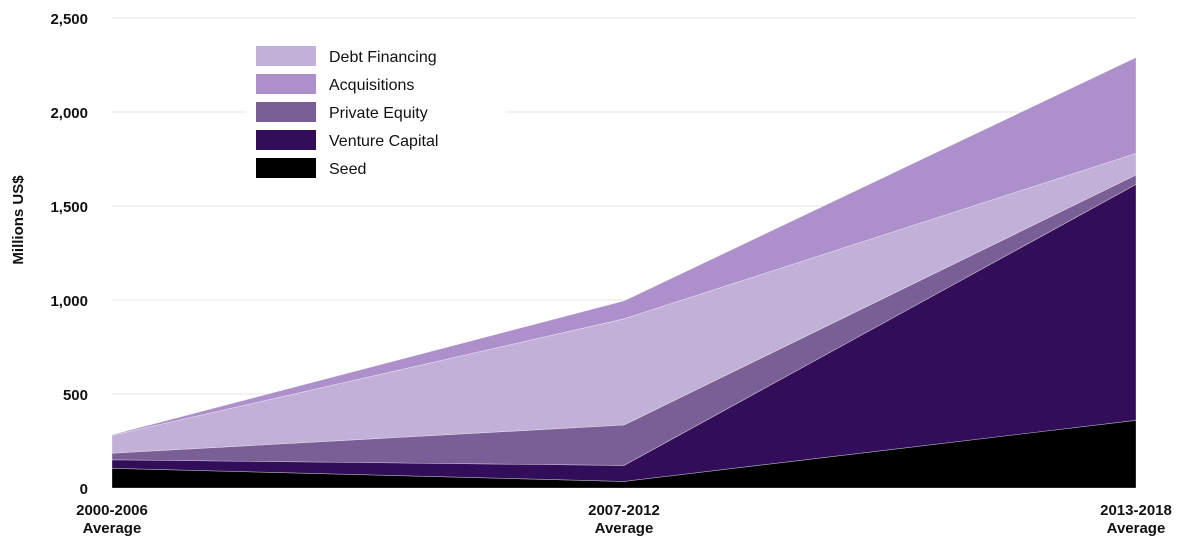 Image resolution: width=1180 pixels, height=542 pixels. Describe the element at coordinates (286, 84) in the screenshot. I see `legend-swatch-acquisitions` at that location.